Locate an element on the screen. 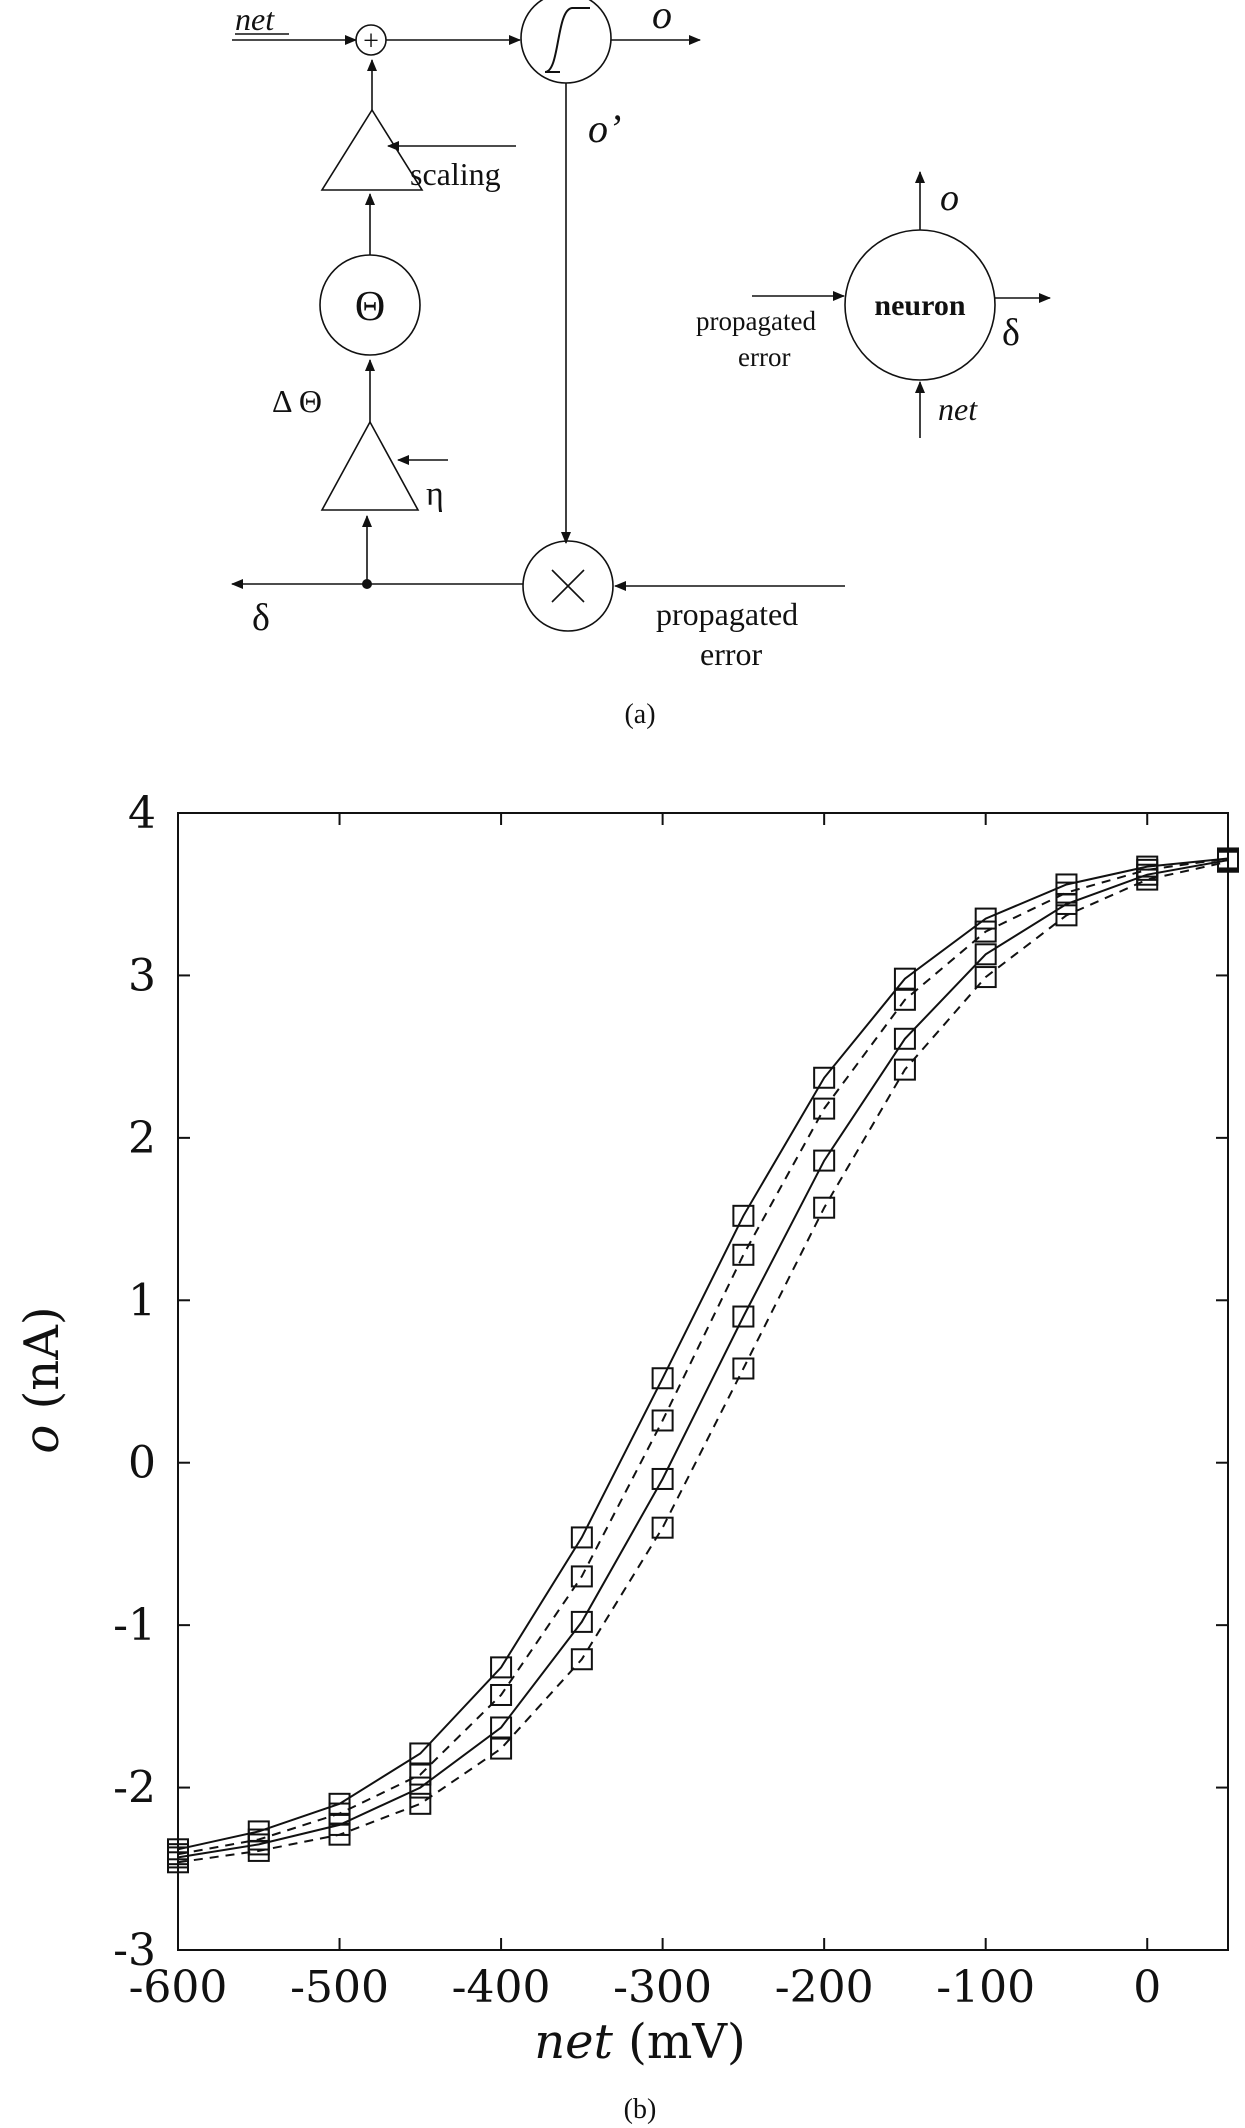  y-tick-label: -3 is located at coordinates (134, 1950).